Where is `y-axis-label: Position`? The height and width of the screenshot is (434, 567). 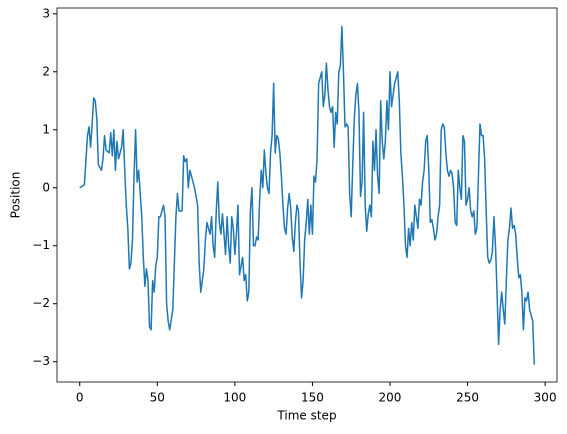
y-axis-label: Position is located at coordinates (16, 195).